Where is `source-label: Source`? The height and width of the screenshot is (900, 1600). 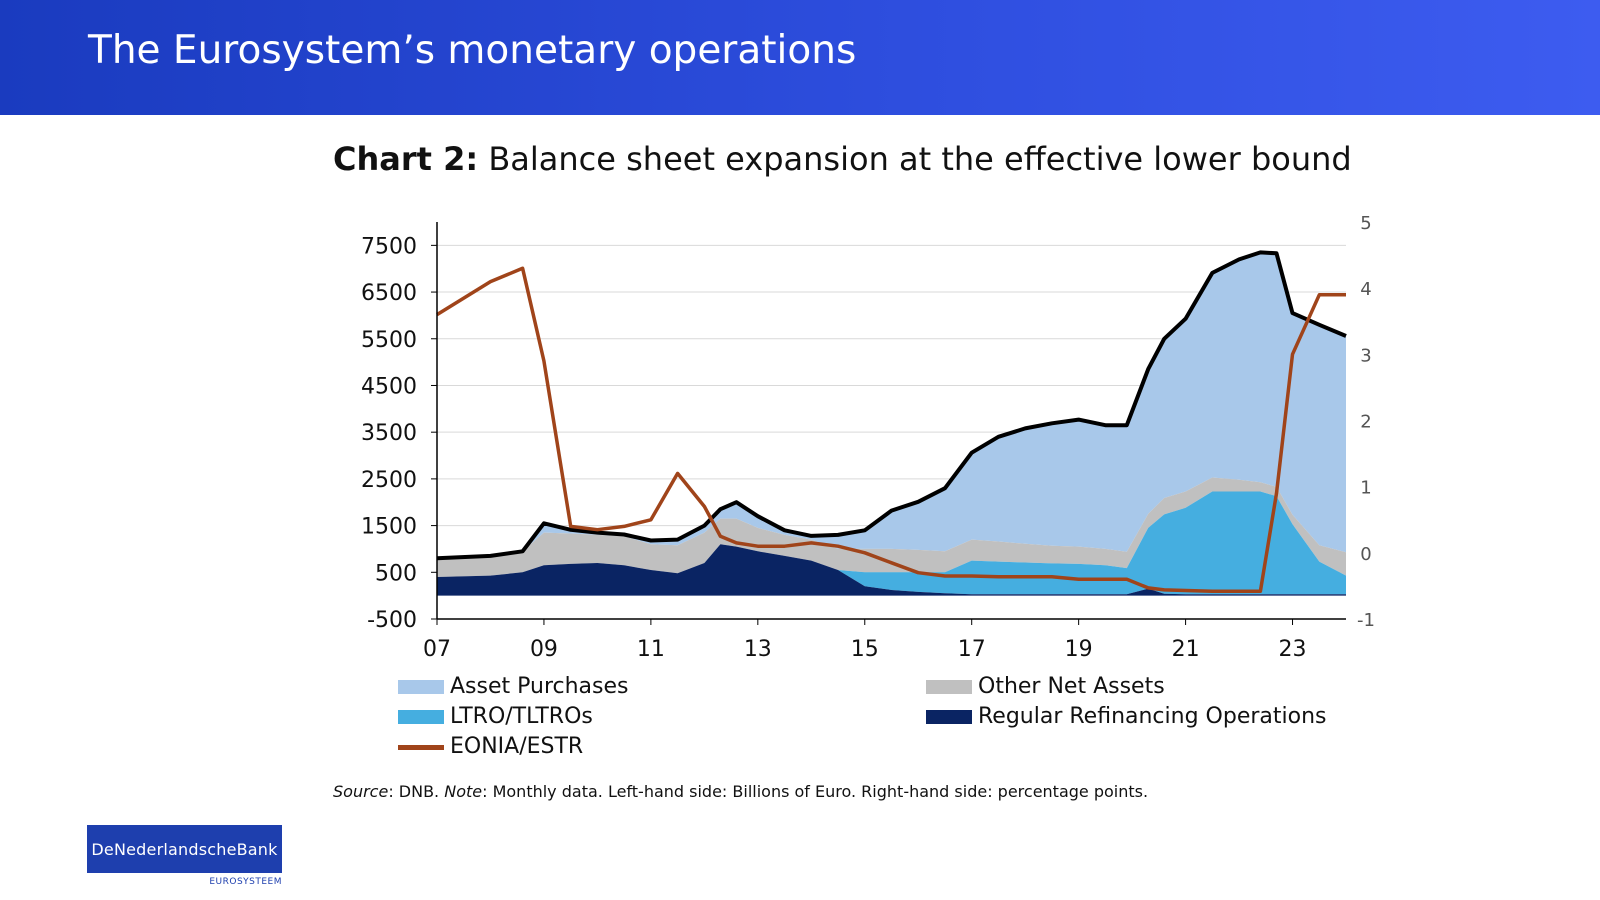
source-label: Source is located at coordinates (361, 791).